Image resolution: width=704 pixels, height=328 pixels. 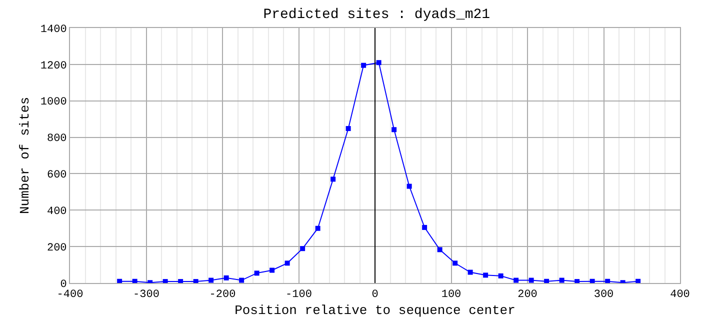 What do you see at coordinates (70, 295) in the screenshot?
I see `x-tick-label: -400` at bounding box center [70, 295].